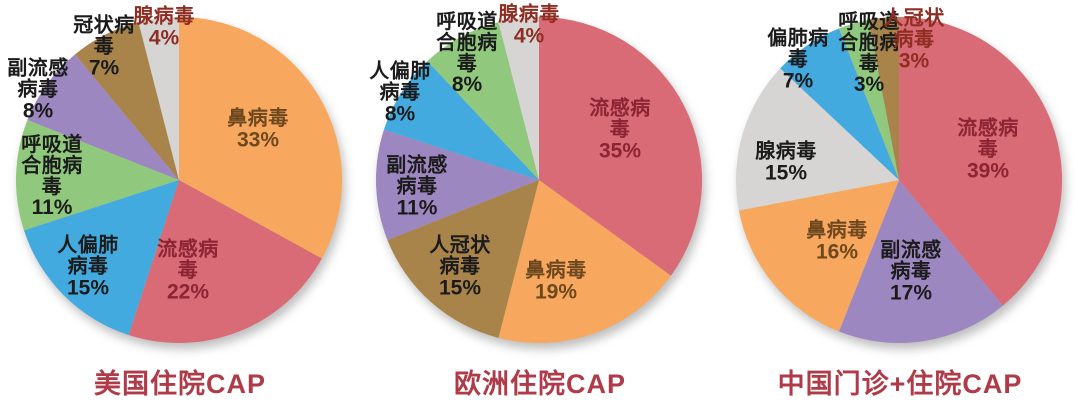 This screenshot has width=1080, height=404. Describe the element at coordinates (900, 384) in the screenshot. I see `chart-title-china: 中国门诊+住院CAP` at that location.